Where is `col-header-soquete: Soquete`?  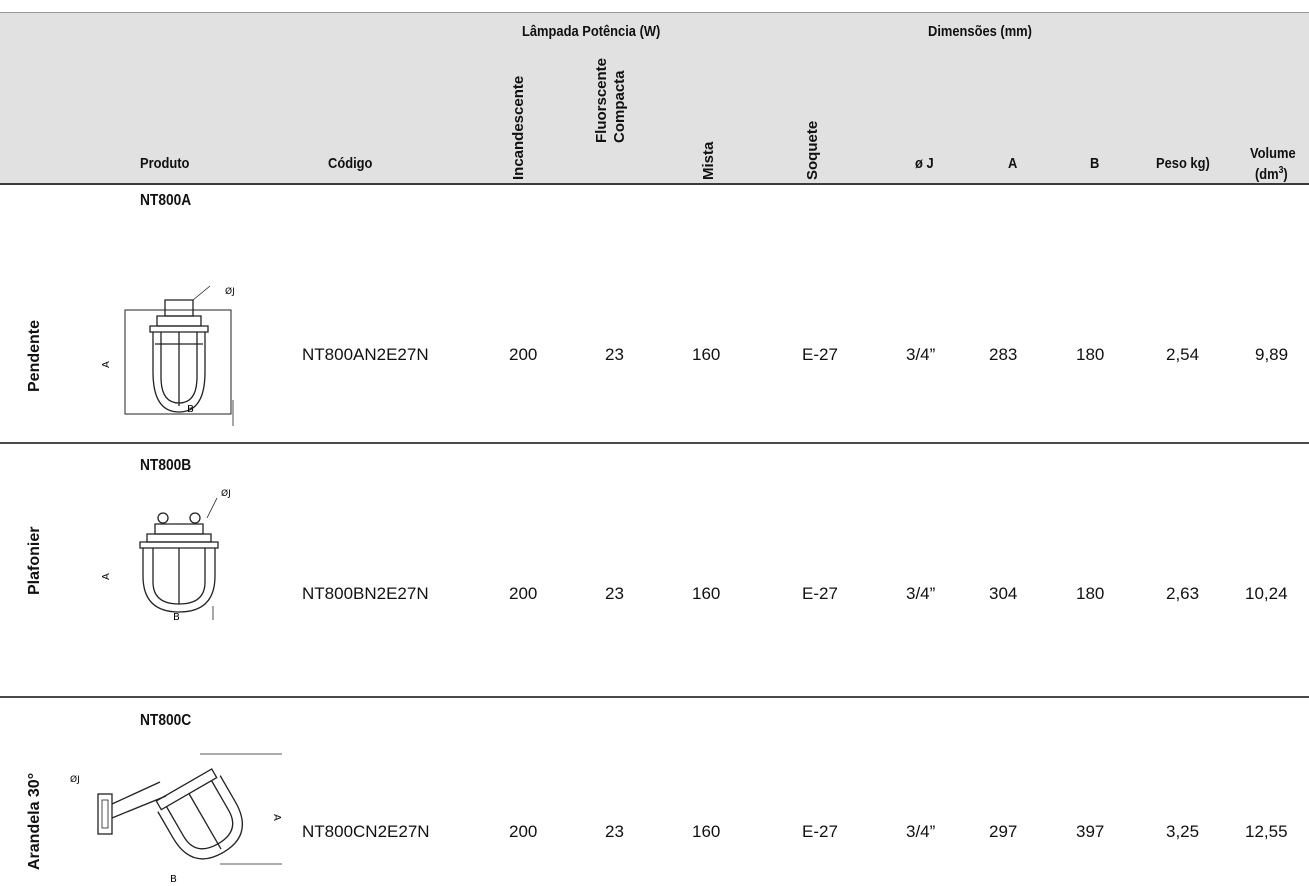
col-header-soquete: Soquete is located at coordinates (812, 150).